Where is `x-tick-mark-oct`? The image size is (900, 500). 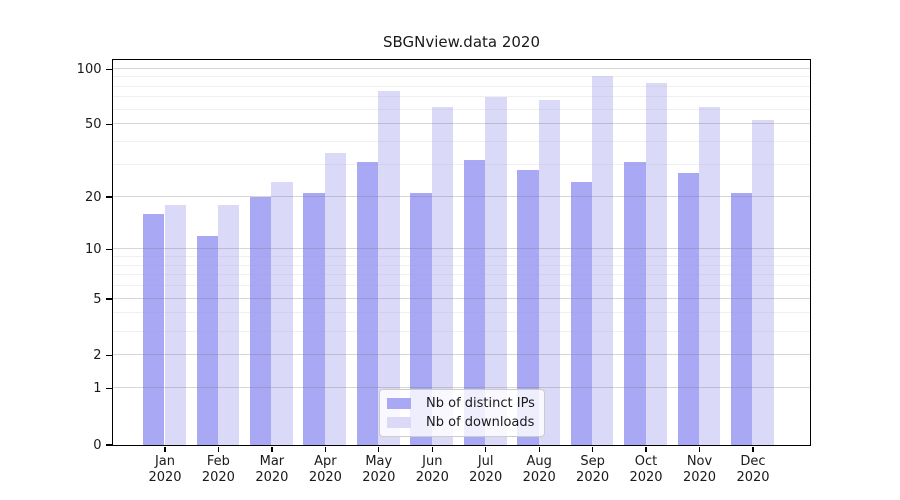 x-tick-mark-oct is located at coordinates (646, 449).